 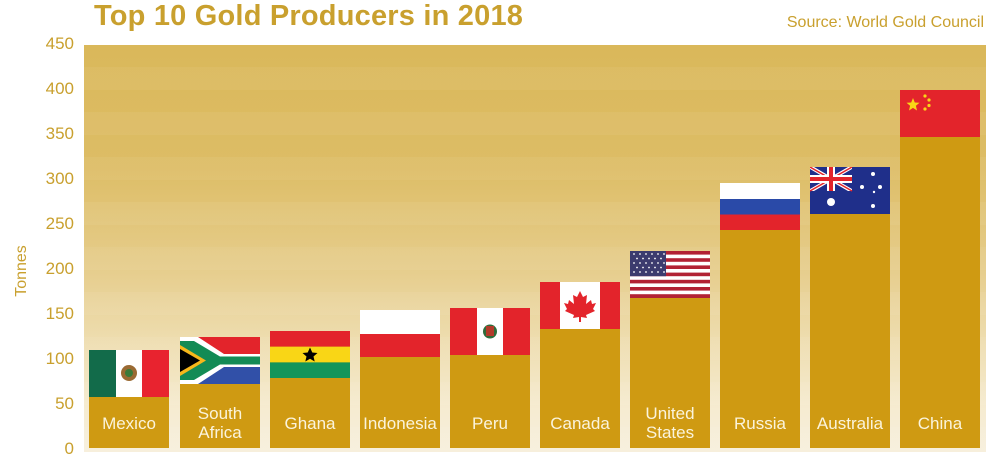 I want to click on bar-australia: Australia, so click(x=850, y=307).